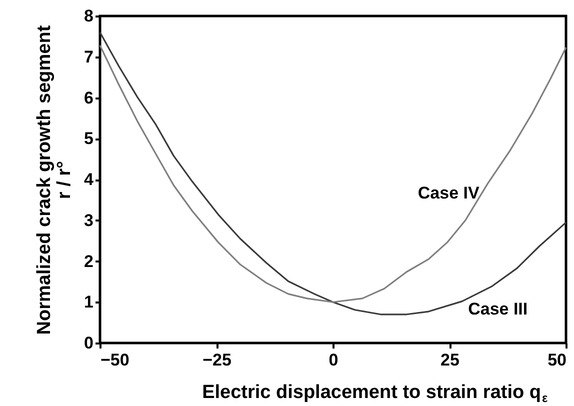 This screenshot has height=406, width=574. I want to click on x-tick-label: −50, so click(115, 360).